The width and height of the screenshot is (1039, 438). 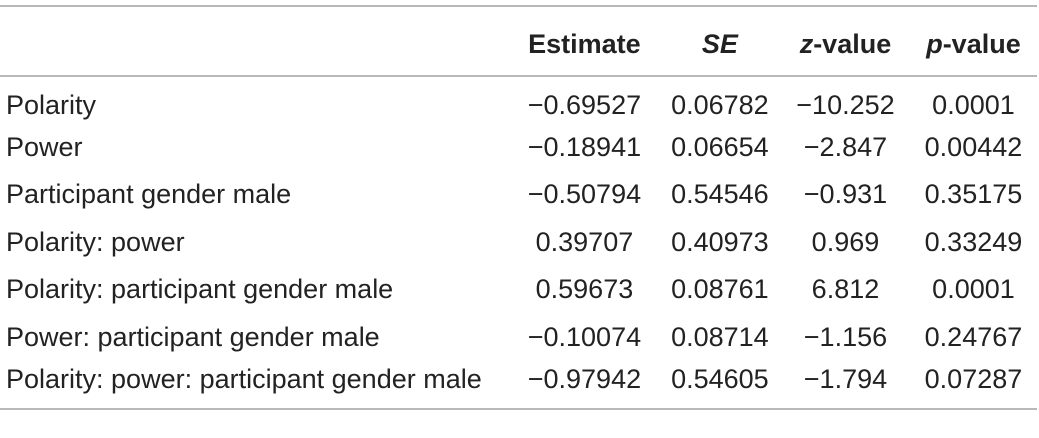 What do you see at coordinates (845, 378) in the screenshot?
I see `cell-z-value: −1.794` at bounding box center [845, 378].